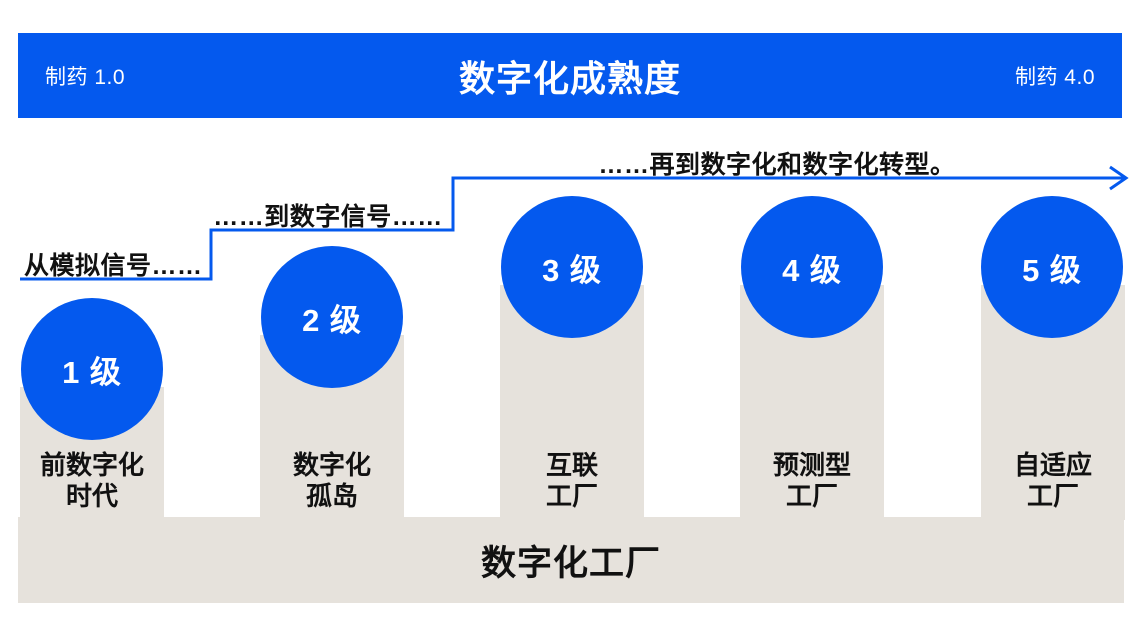 The height and width of the screenshot is (641, 1140). I want to click on stage-5-name: 自适应 工厂, so click(1053, 481).